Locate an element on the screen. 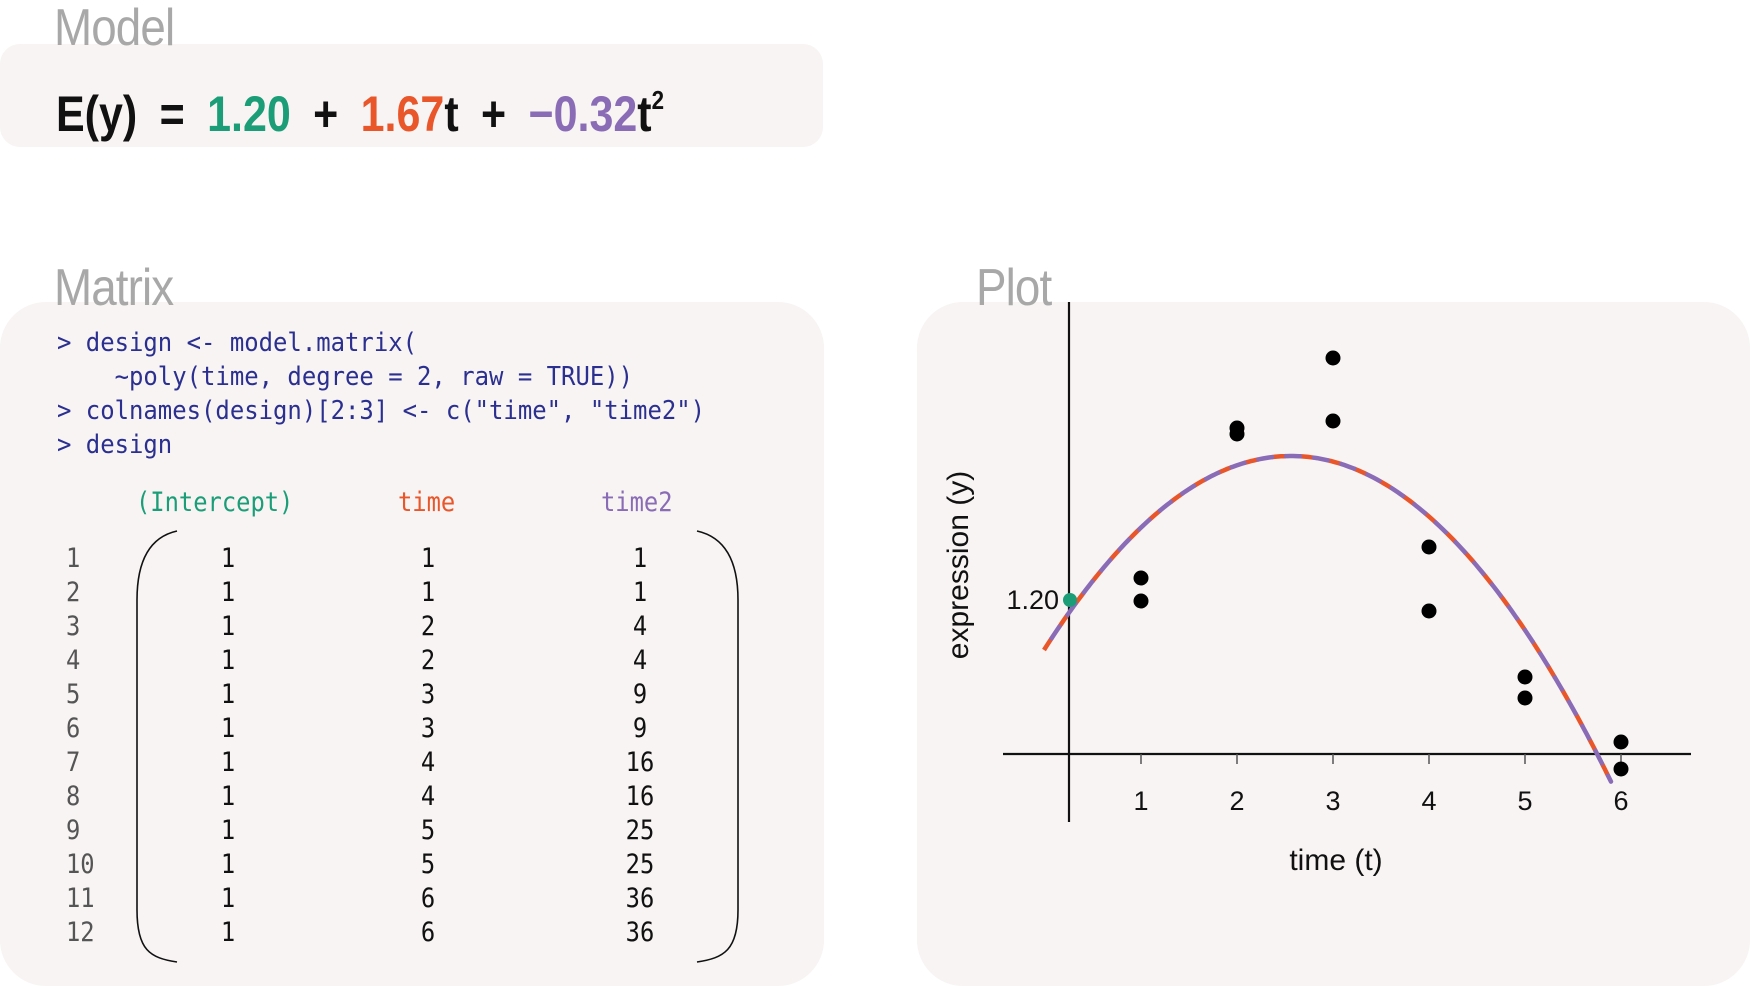  linear-variable: t is located at coordinates (451, 114).